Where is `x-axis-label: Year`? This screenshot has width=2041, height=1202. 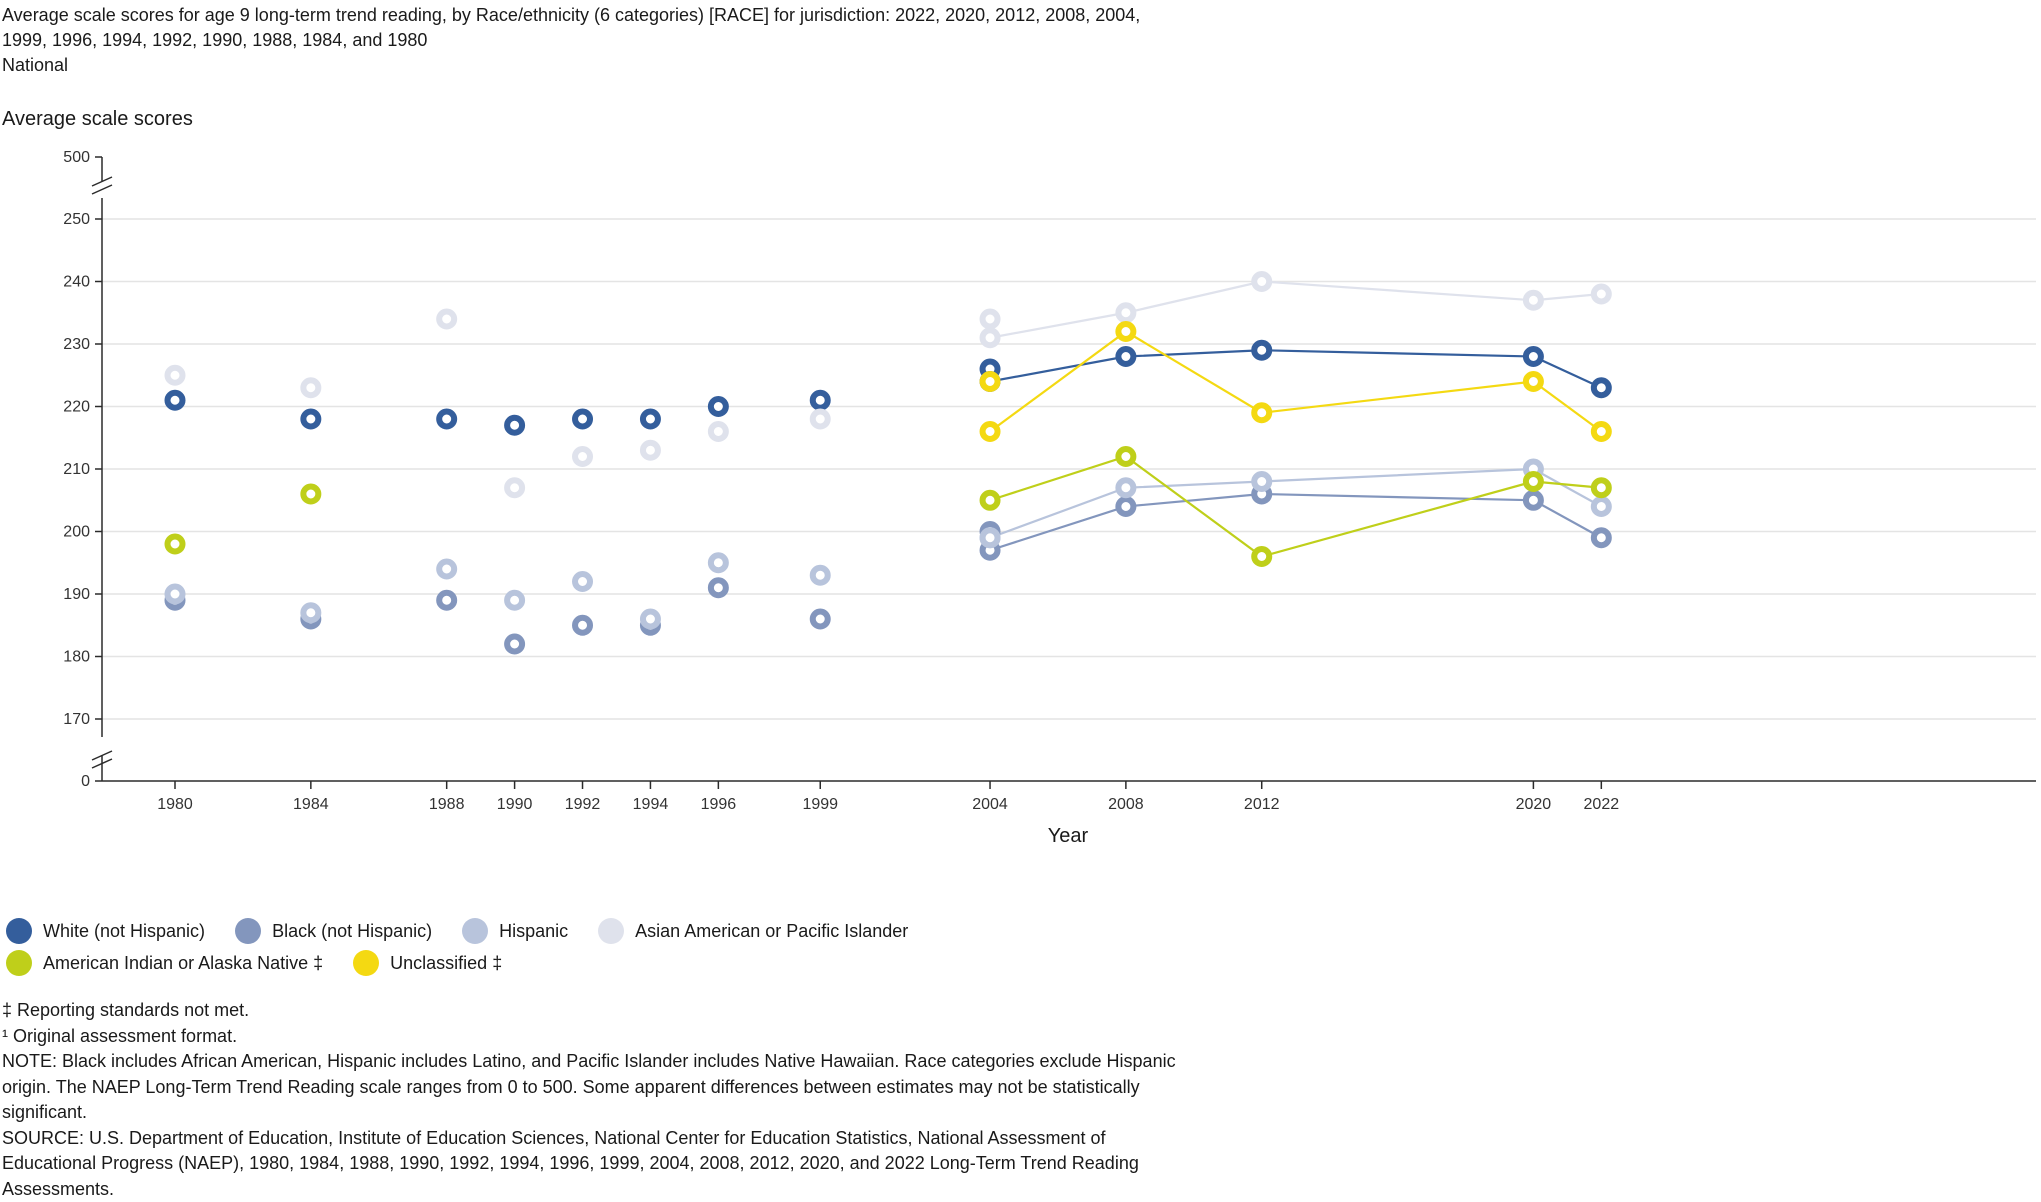 x-axis-label: Year is located at coordinates (1068, 836).